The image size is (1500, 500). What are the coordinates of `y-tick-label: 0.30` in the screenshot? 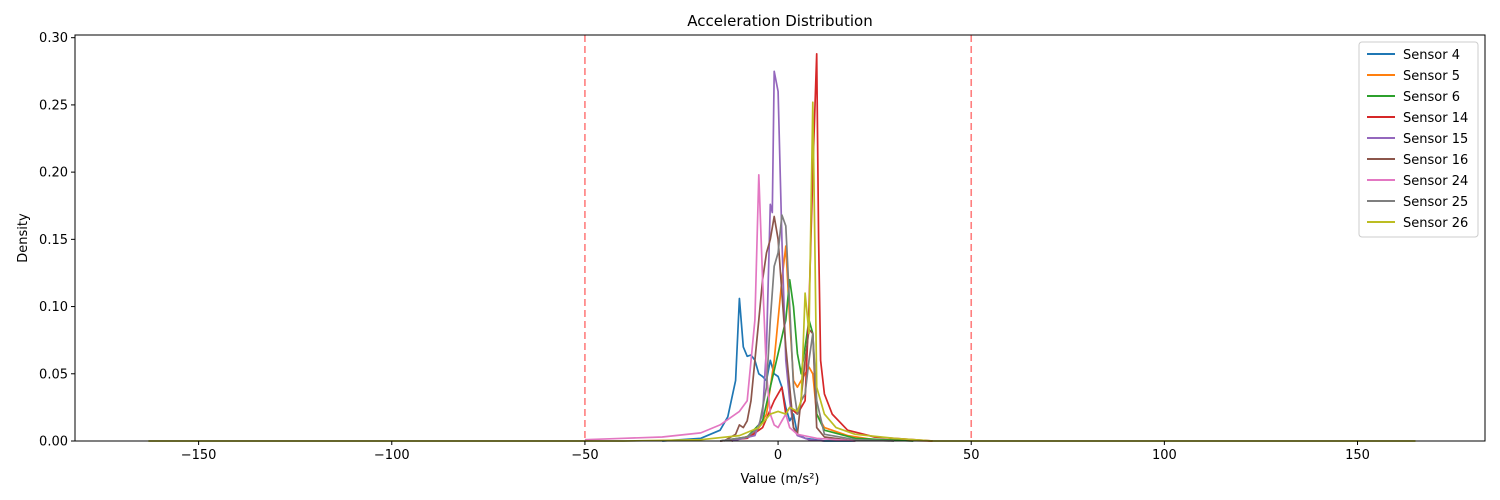 It's located at (53, 38).